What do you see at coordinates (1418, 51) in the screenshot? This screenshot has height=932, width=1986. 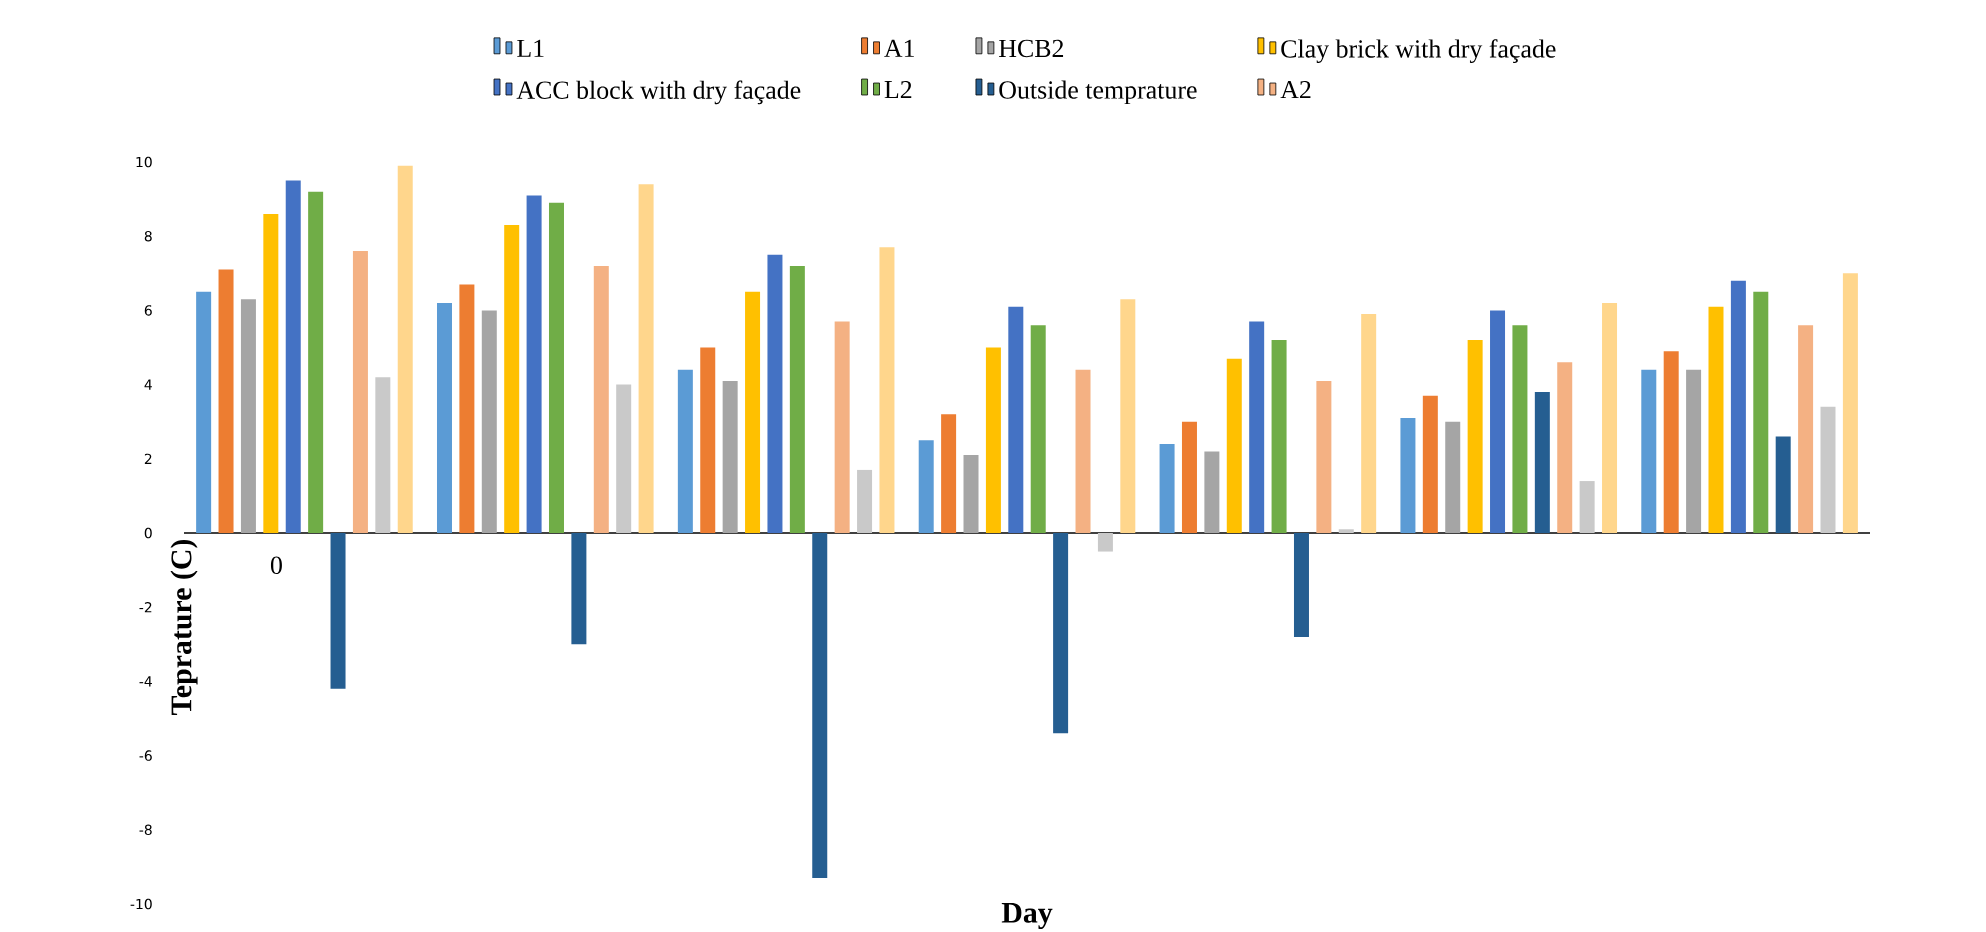 I see `legend-label: Clay brick with dry façade` at bounding box center [1418, 51].